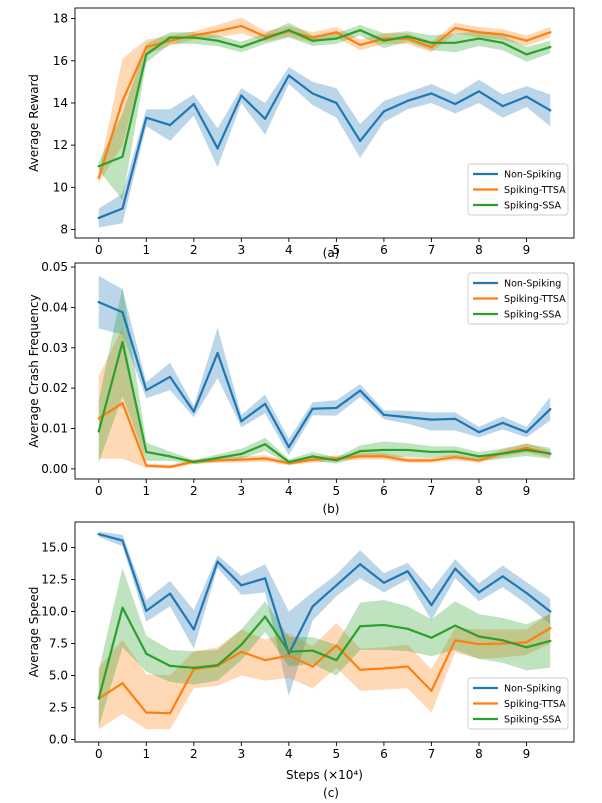 This screenshot has height=803, width=602. What do you see at coordinates (54, 388) in the screenshot?
I see `y-tick-label: 0.02` at bounding box center [54, 388].